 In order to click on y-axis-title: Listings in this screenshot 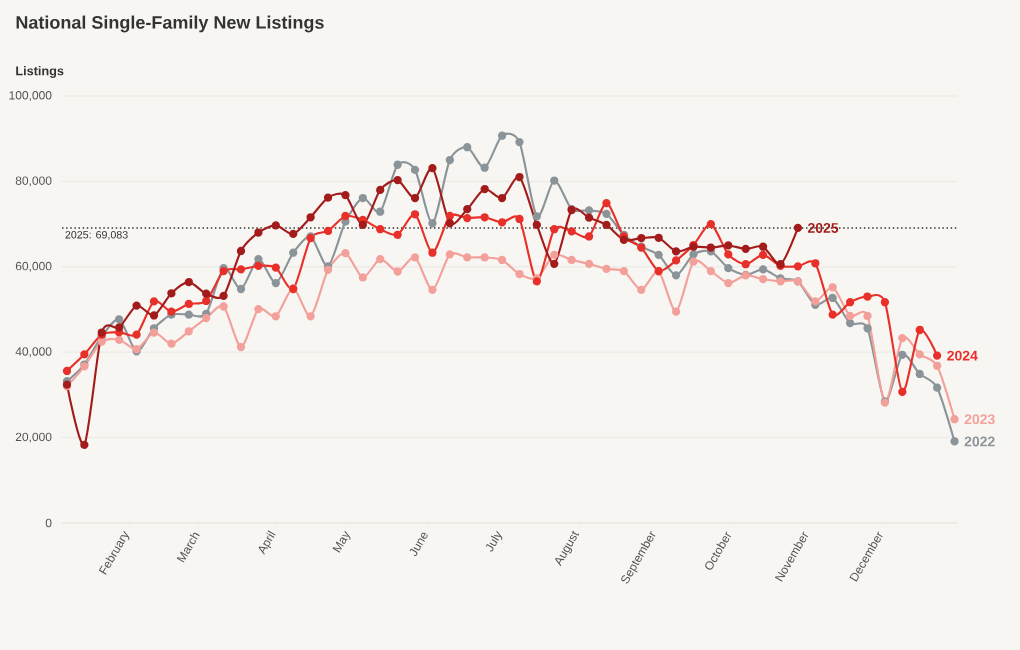, I will do `click(40, 72)`.